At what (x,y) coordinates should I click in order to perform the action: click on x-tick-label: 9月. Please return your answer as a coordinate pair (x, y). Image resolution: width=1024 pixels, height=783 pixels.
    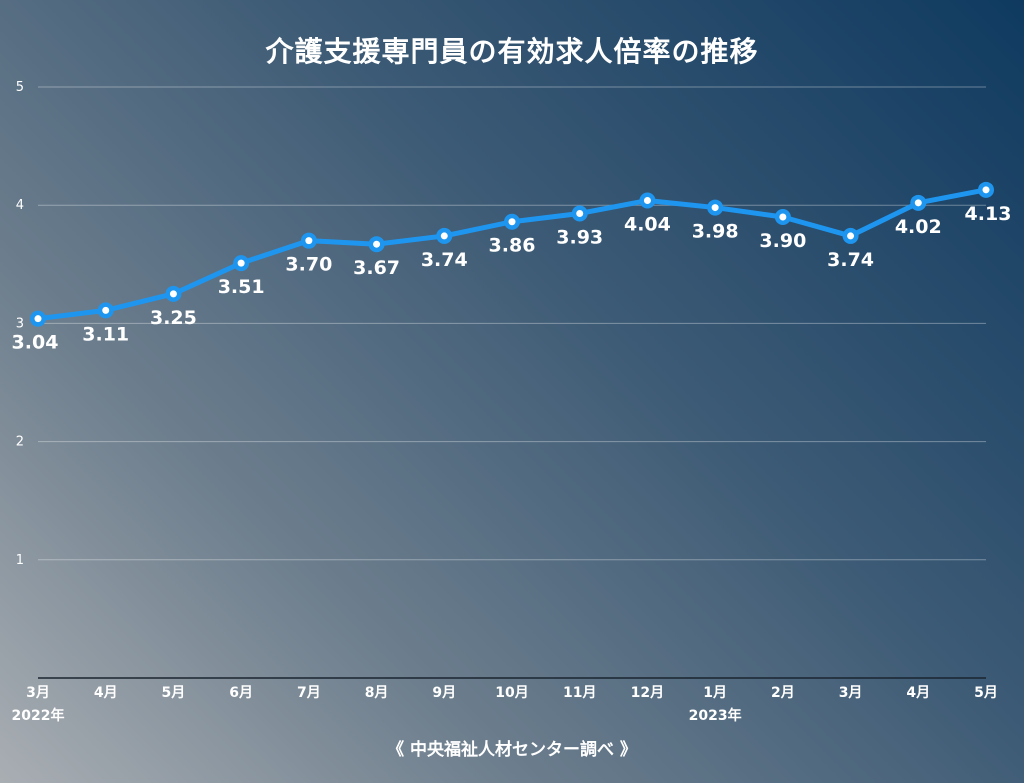
    Looking at the image, I should click on (444, 693).